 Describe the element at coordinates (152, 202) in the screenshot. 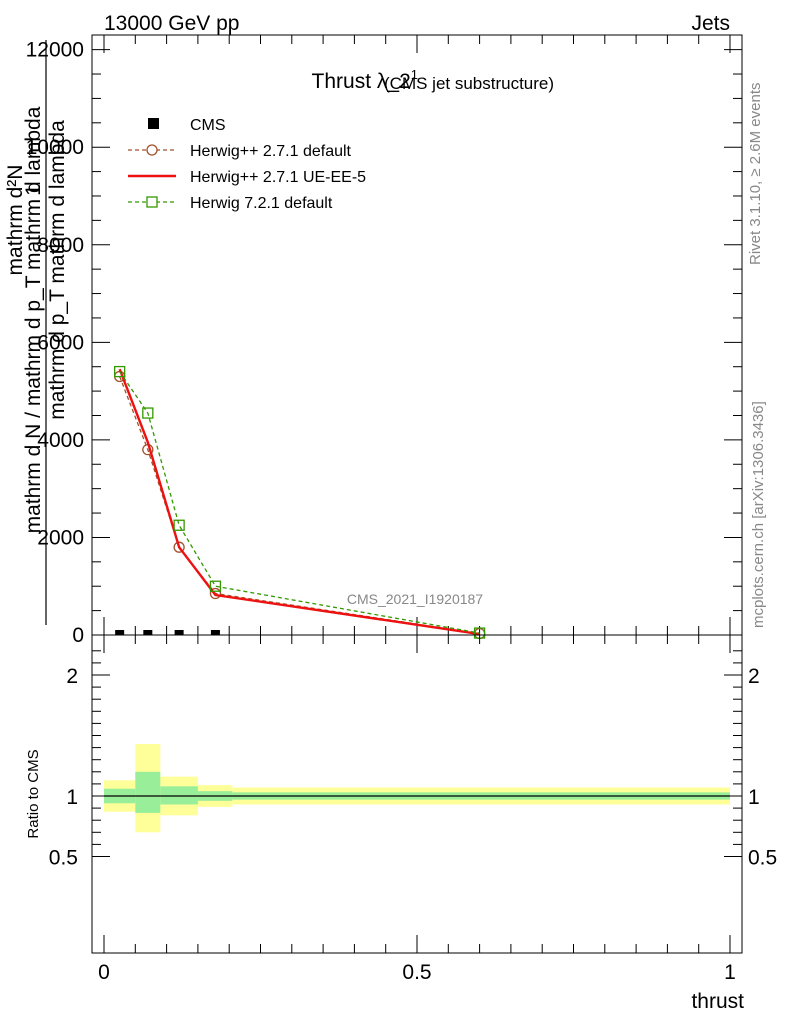

I see `legend-marker-square` at that location.